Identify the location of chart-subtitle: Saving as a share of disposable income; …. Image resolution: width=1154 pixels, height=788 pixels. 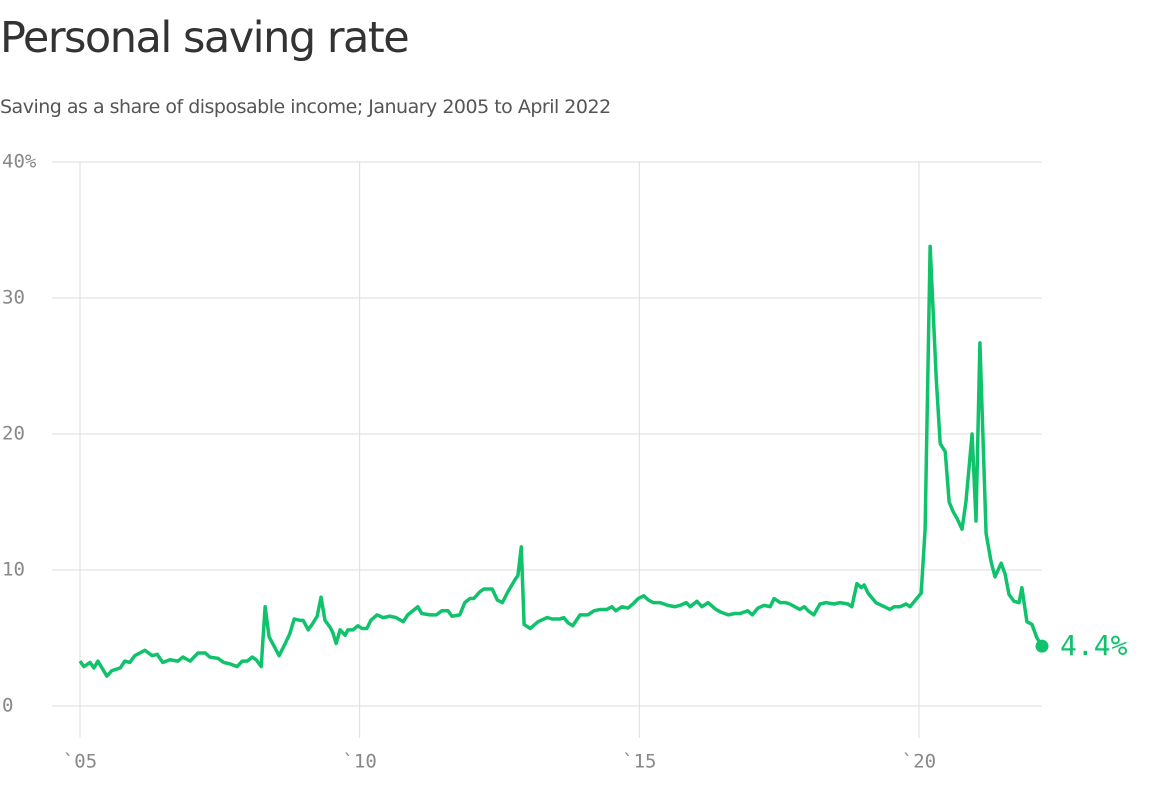
(305, 107).